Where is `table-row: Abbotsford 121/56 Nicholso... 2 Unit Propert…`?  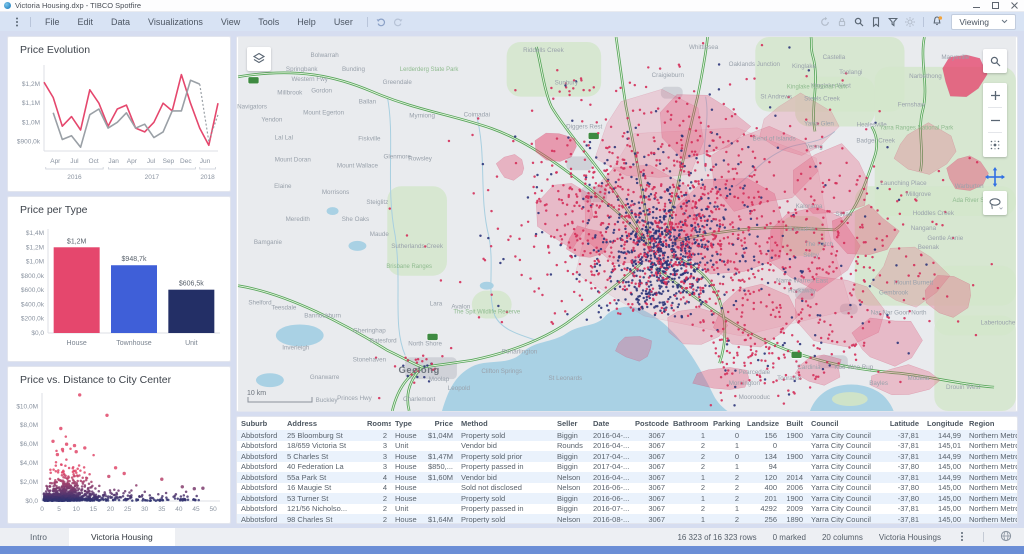 table-row: Abbotsford 121/56 Nicholso... 2 Unit Propert… is located at coordinates (629, 509).